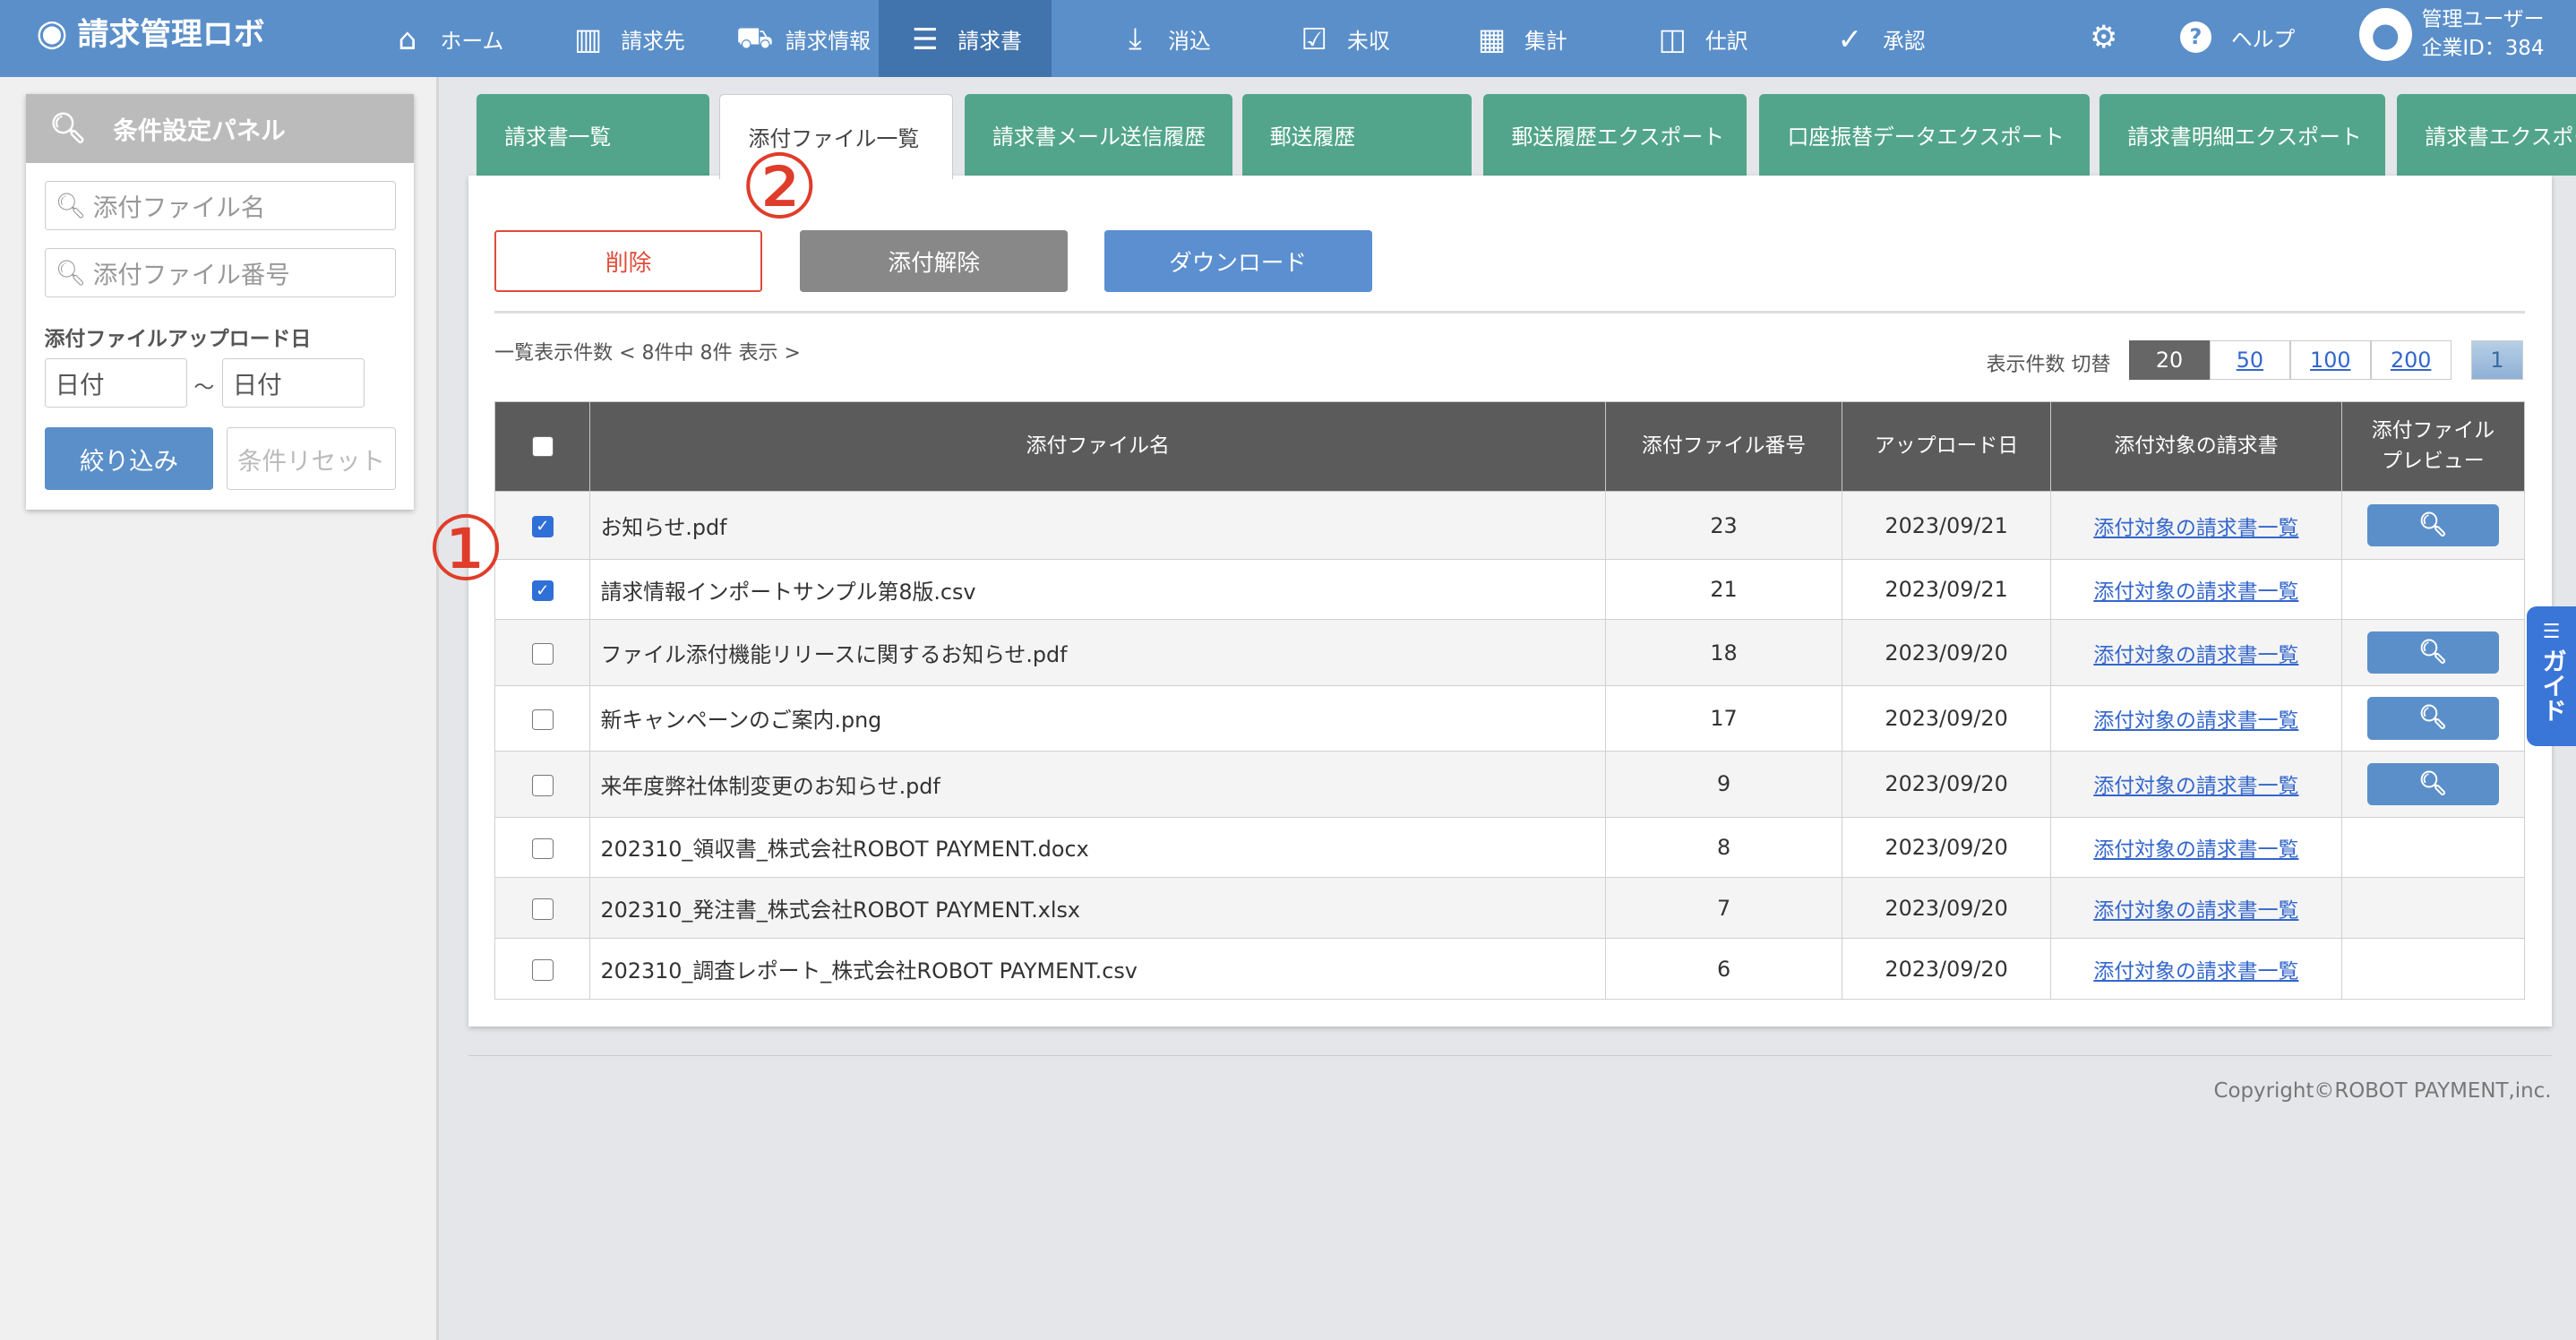 This screenshot has height=1340, width=2576. Describe the element at coordinates (779, 188) in the screenshot. I see `annotation-2: ②` at that location.